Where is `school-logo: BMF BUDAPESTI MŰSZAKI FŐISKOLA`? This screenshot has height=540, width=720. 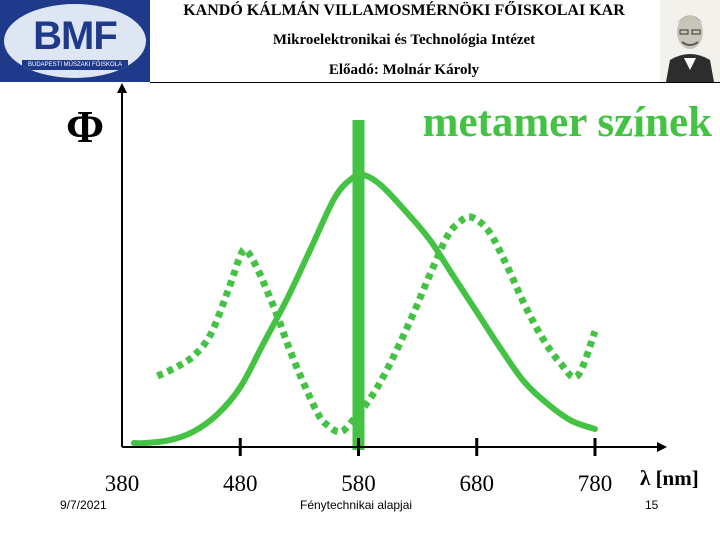
school-logo: BMF BUDAPESTI MŰSZAKI FŐISKOLA is located at coordinates (75, 41).